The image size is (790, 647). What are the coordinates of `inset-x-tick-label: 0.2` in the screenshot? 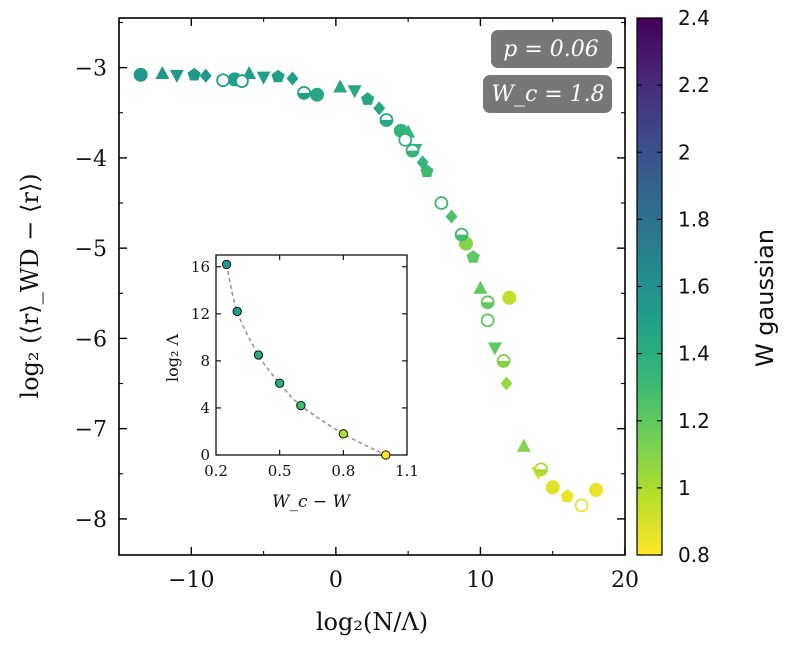 It's located at (216, 471).